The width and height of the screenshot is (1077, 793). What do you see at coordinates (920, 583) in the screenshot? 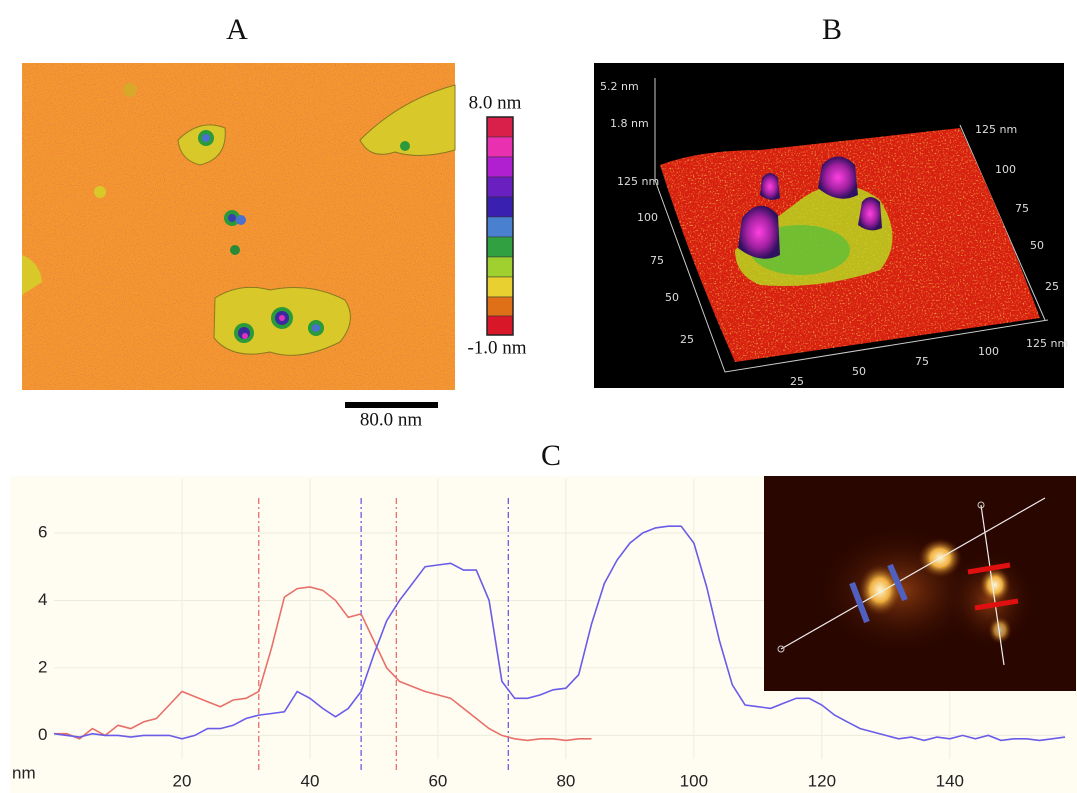
I see `inset-image` at bounding box center [920, 583].